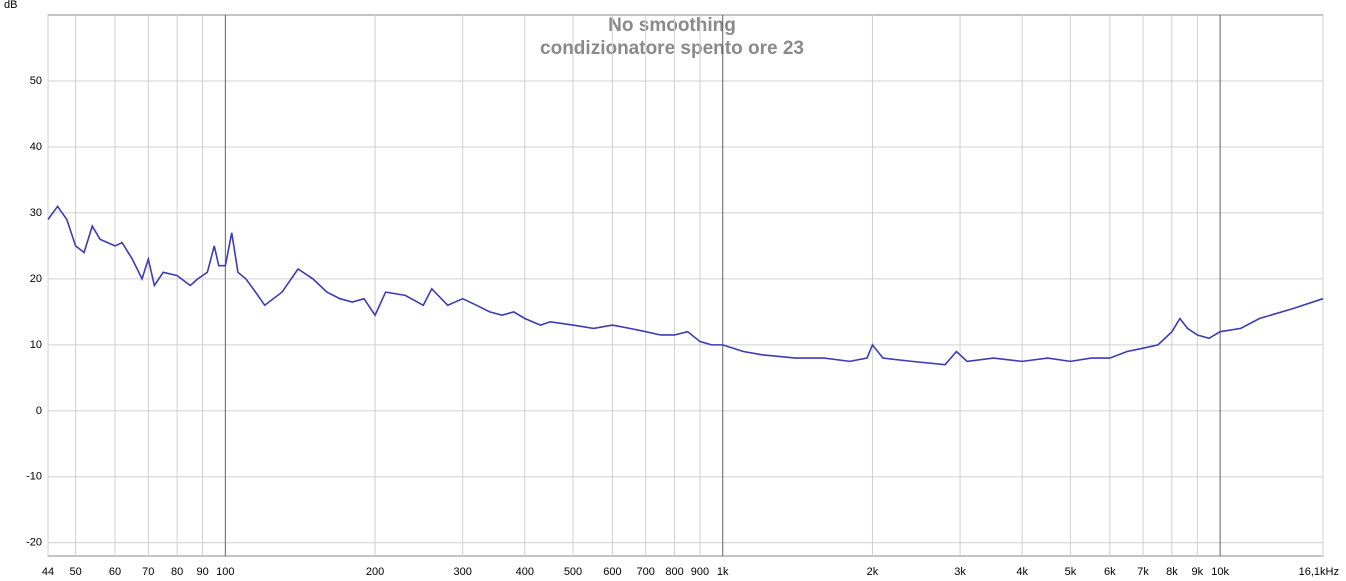  Describe the element at coordinates (375, 572) in the screenshot. I see `x-tick-label: 200` at that location.